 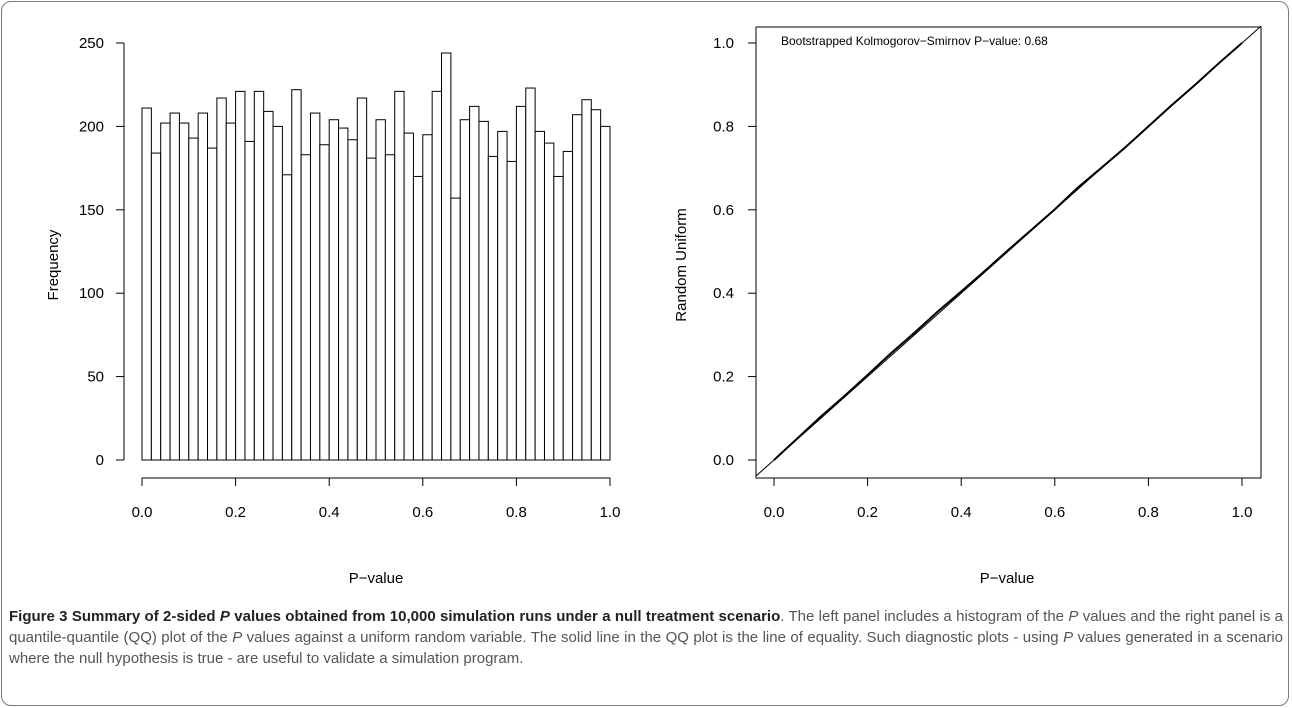 I want to click on histogram-x-tick-label: 0.0, so click(x=142, y=512).